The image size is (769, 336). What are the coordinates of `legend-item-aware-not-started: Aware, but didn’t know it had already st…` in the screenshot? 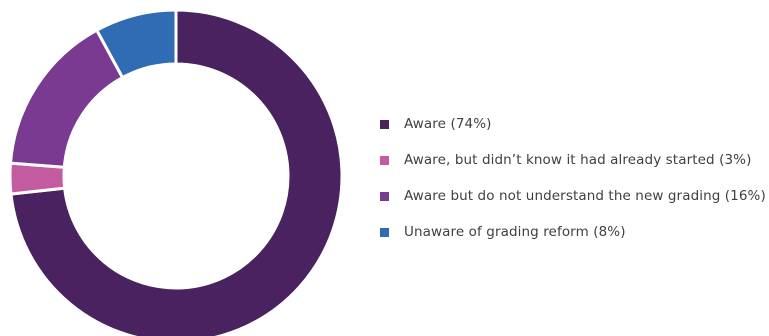 It's located at (574, 160).